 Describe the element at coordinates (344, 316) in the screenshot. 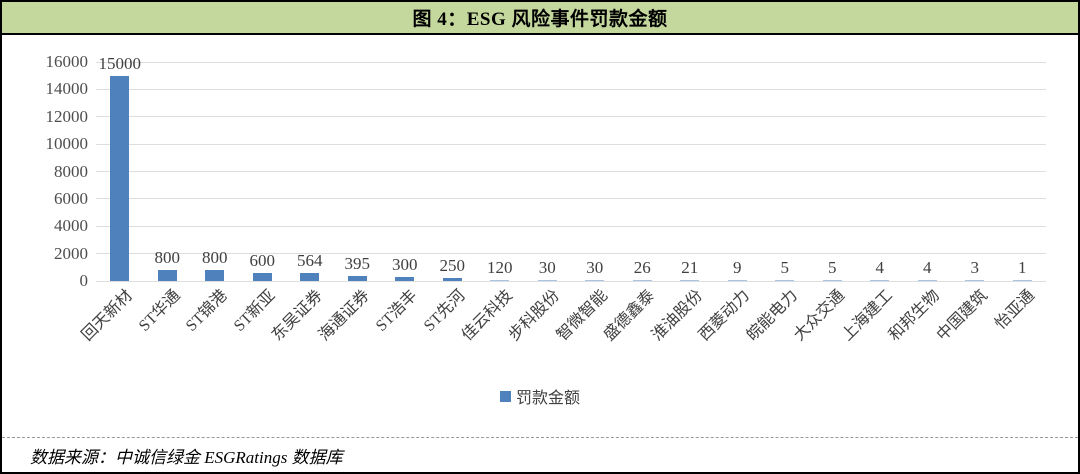

I see `x-axis-tick-label: 海通证券` at that location.